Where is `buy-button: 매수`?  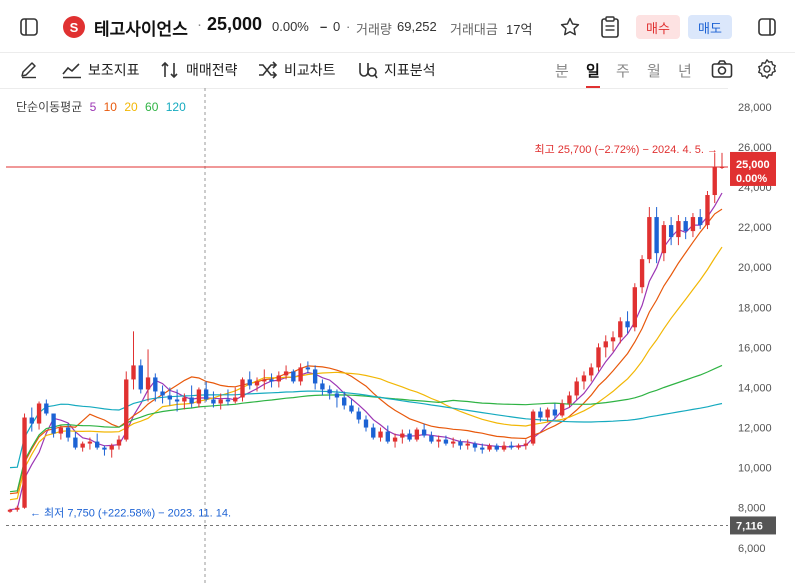 buy-button: 매수 is located at coordinates (658, 27).